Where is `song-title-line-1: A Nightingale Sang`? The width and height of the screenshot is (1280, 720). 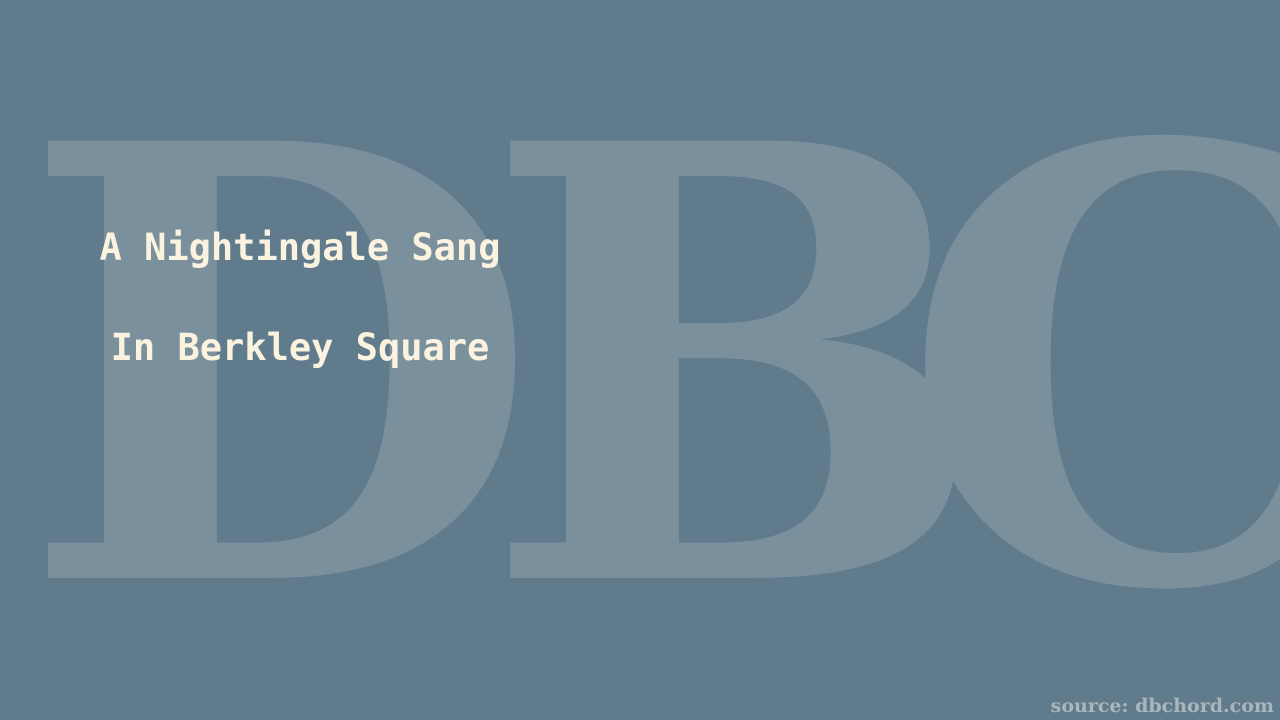
song-title-line-1: A Nightingale Sang is located at coordinates (300, 247).